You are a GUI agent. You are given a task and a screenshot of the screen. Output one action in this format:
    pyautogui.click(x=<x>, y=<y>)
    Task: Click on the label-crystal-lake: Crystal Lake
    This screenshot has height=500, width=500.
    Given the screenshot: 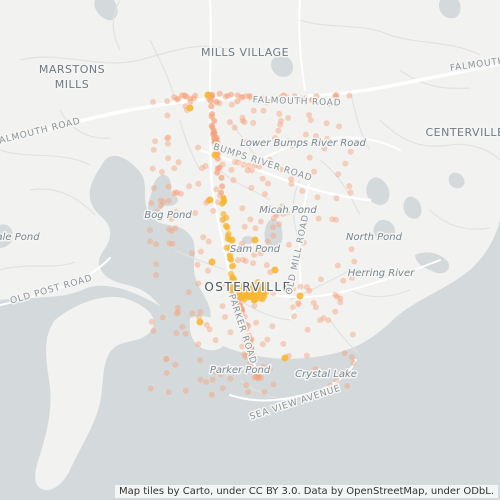 What is the action you would take?
    pyautogui.click(x=326, y=374)
    